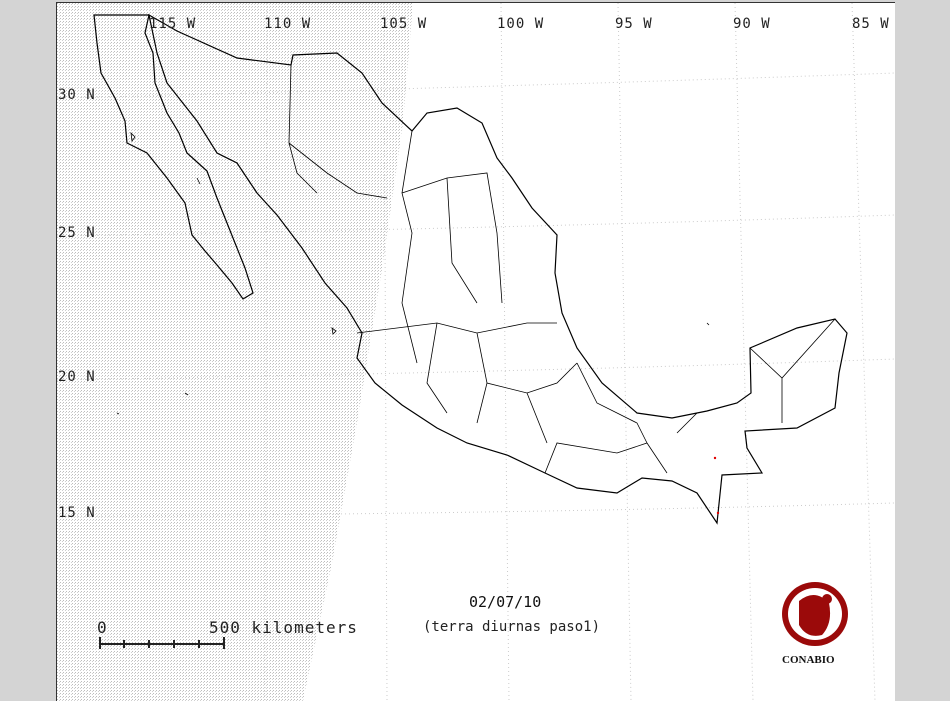  Describe the element at coordinates (288, 24) in the screenshot. I see `longitude-label: 110 W` at that location.